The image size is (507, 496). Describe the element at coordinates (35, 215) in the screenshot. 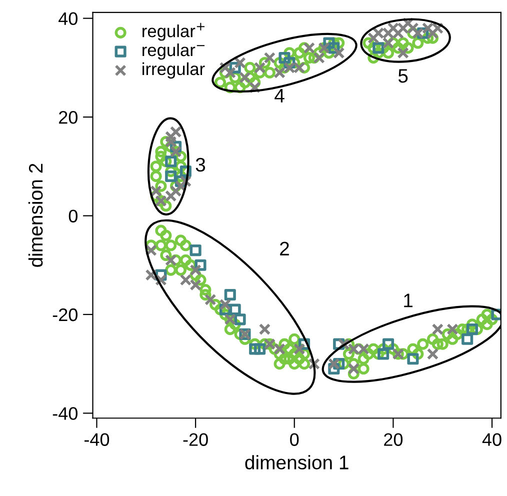

I see `y-axis-title: dimension 2` at that location.